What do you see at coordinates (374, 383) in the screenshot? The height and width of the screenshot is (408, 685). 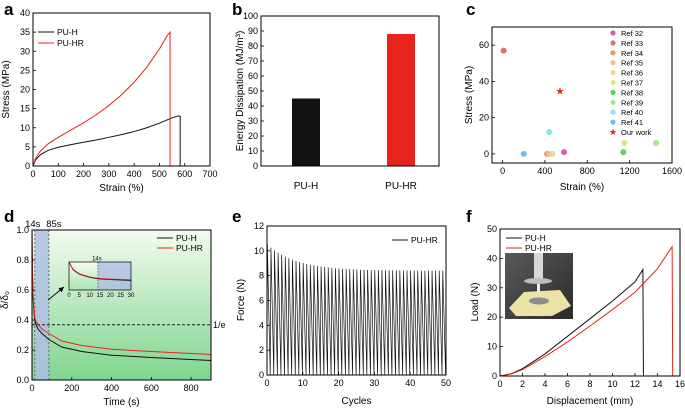 I see `panel-e-xtick-label: 30` at bounding box center [374, 383].